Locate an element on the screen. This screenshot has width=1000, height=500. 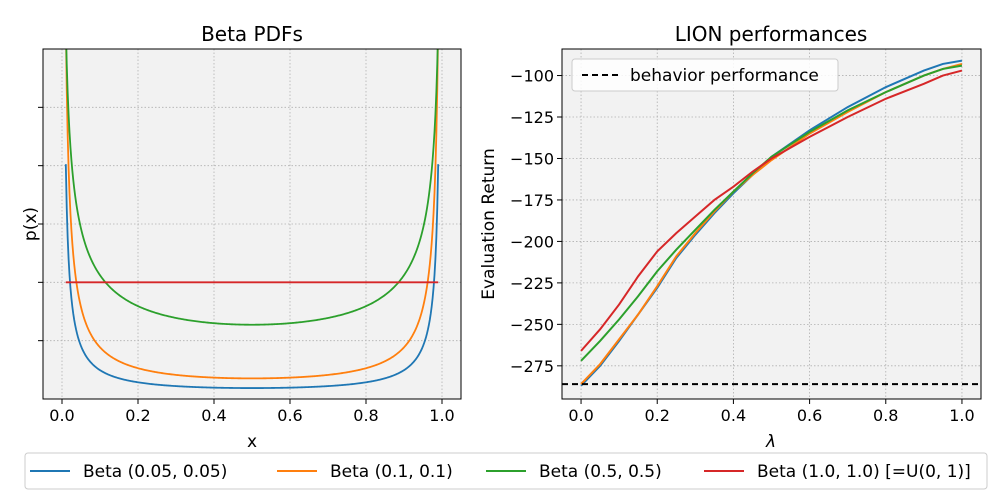
right-y-tick-label: −275 is located at coordinates (532, 366).